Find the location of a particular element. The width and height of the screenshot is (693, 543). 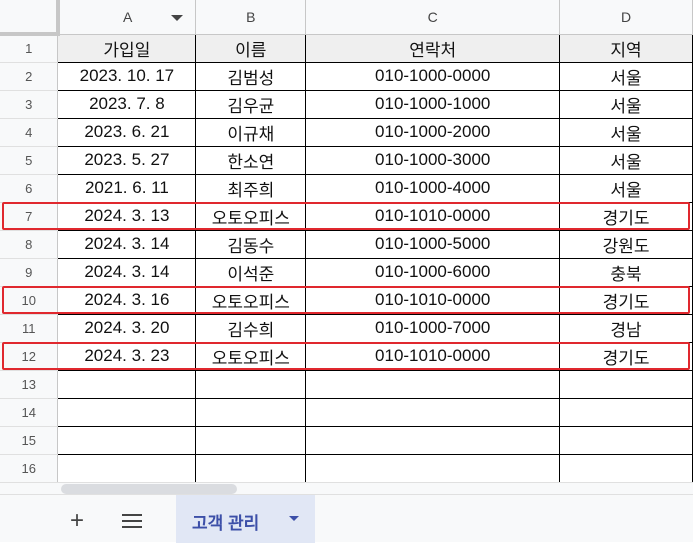

cell-a10: 2024. 3. 16 is located at coordinates (127, 300).